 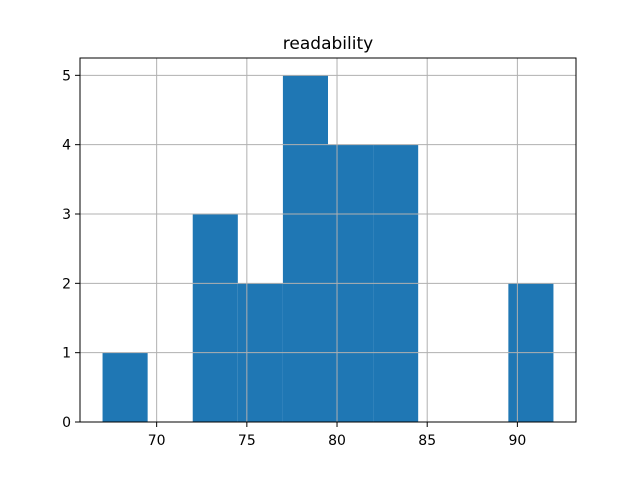 I want to click on y-tick-label: 3, so click(x=66, y=215).